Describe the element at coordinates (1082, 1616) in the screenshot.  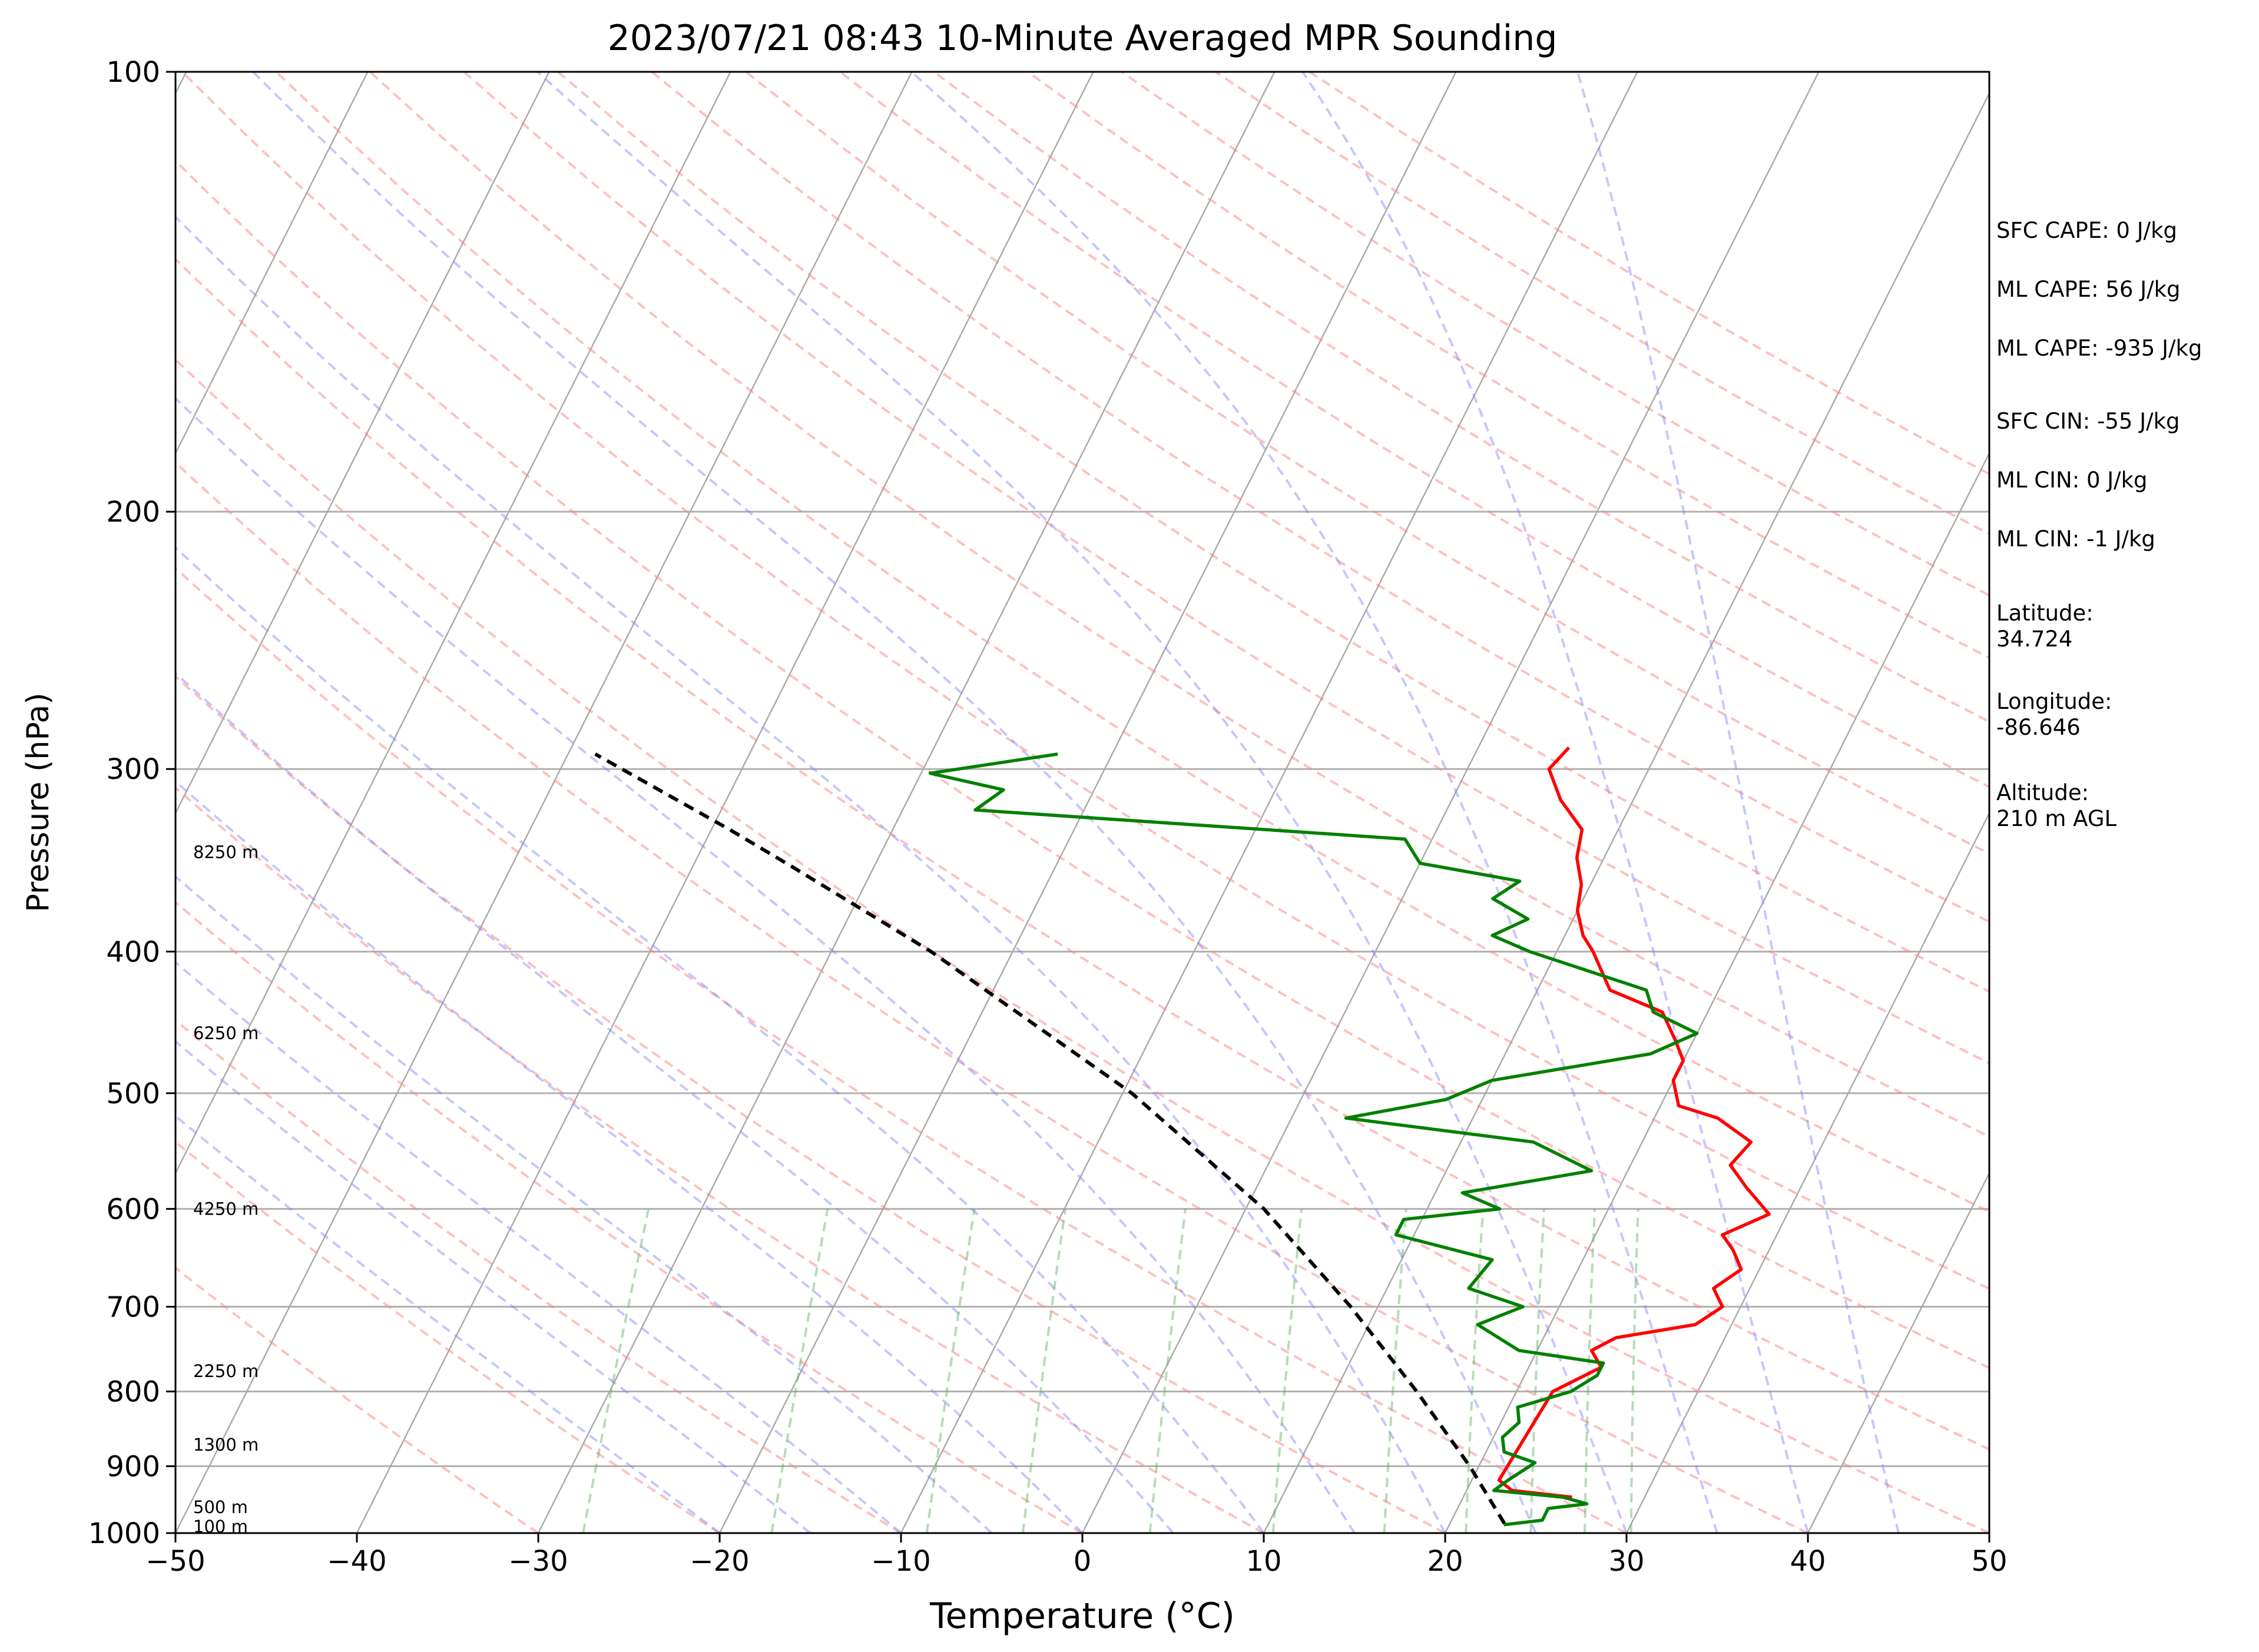
I see `x-axis-label: Temperature (°C)` at that location.